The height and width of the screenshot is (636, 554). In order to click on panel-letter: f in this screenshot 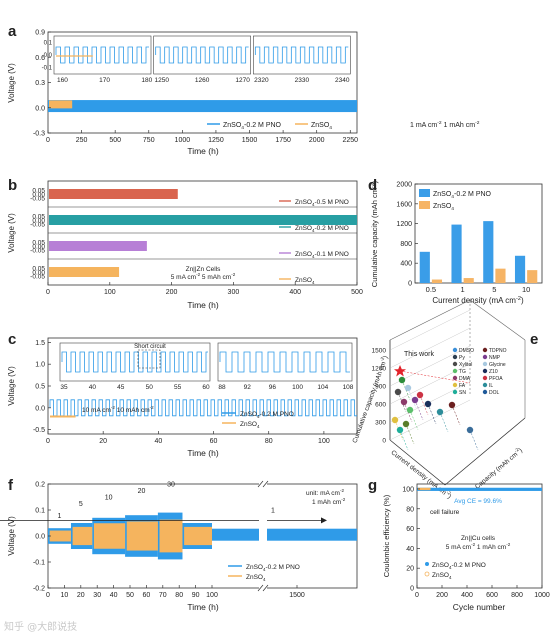, I will do `click(11, 485)`.